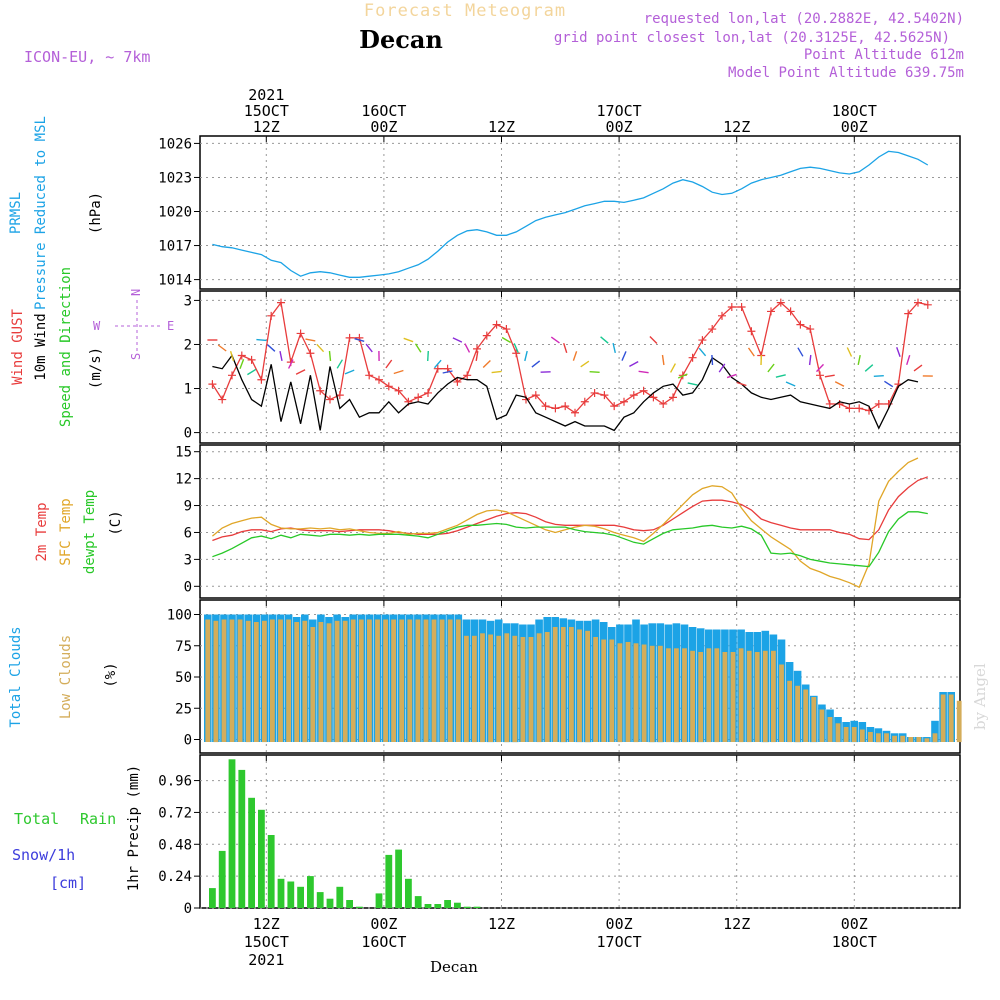 The height and width of the screenshot is (1000, 1000). What do you see at coordinates (175, 144) in the screenshot?
I see `y-tick-label: 1026` at bounding box center [175, 144].